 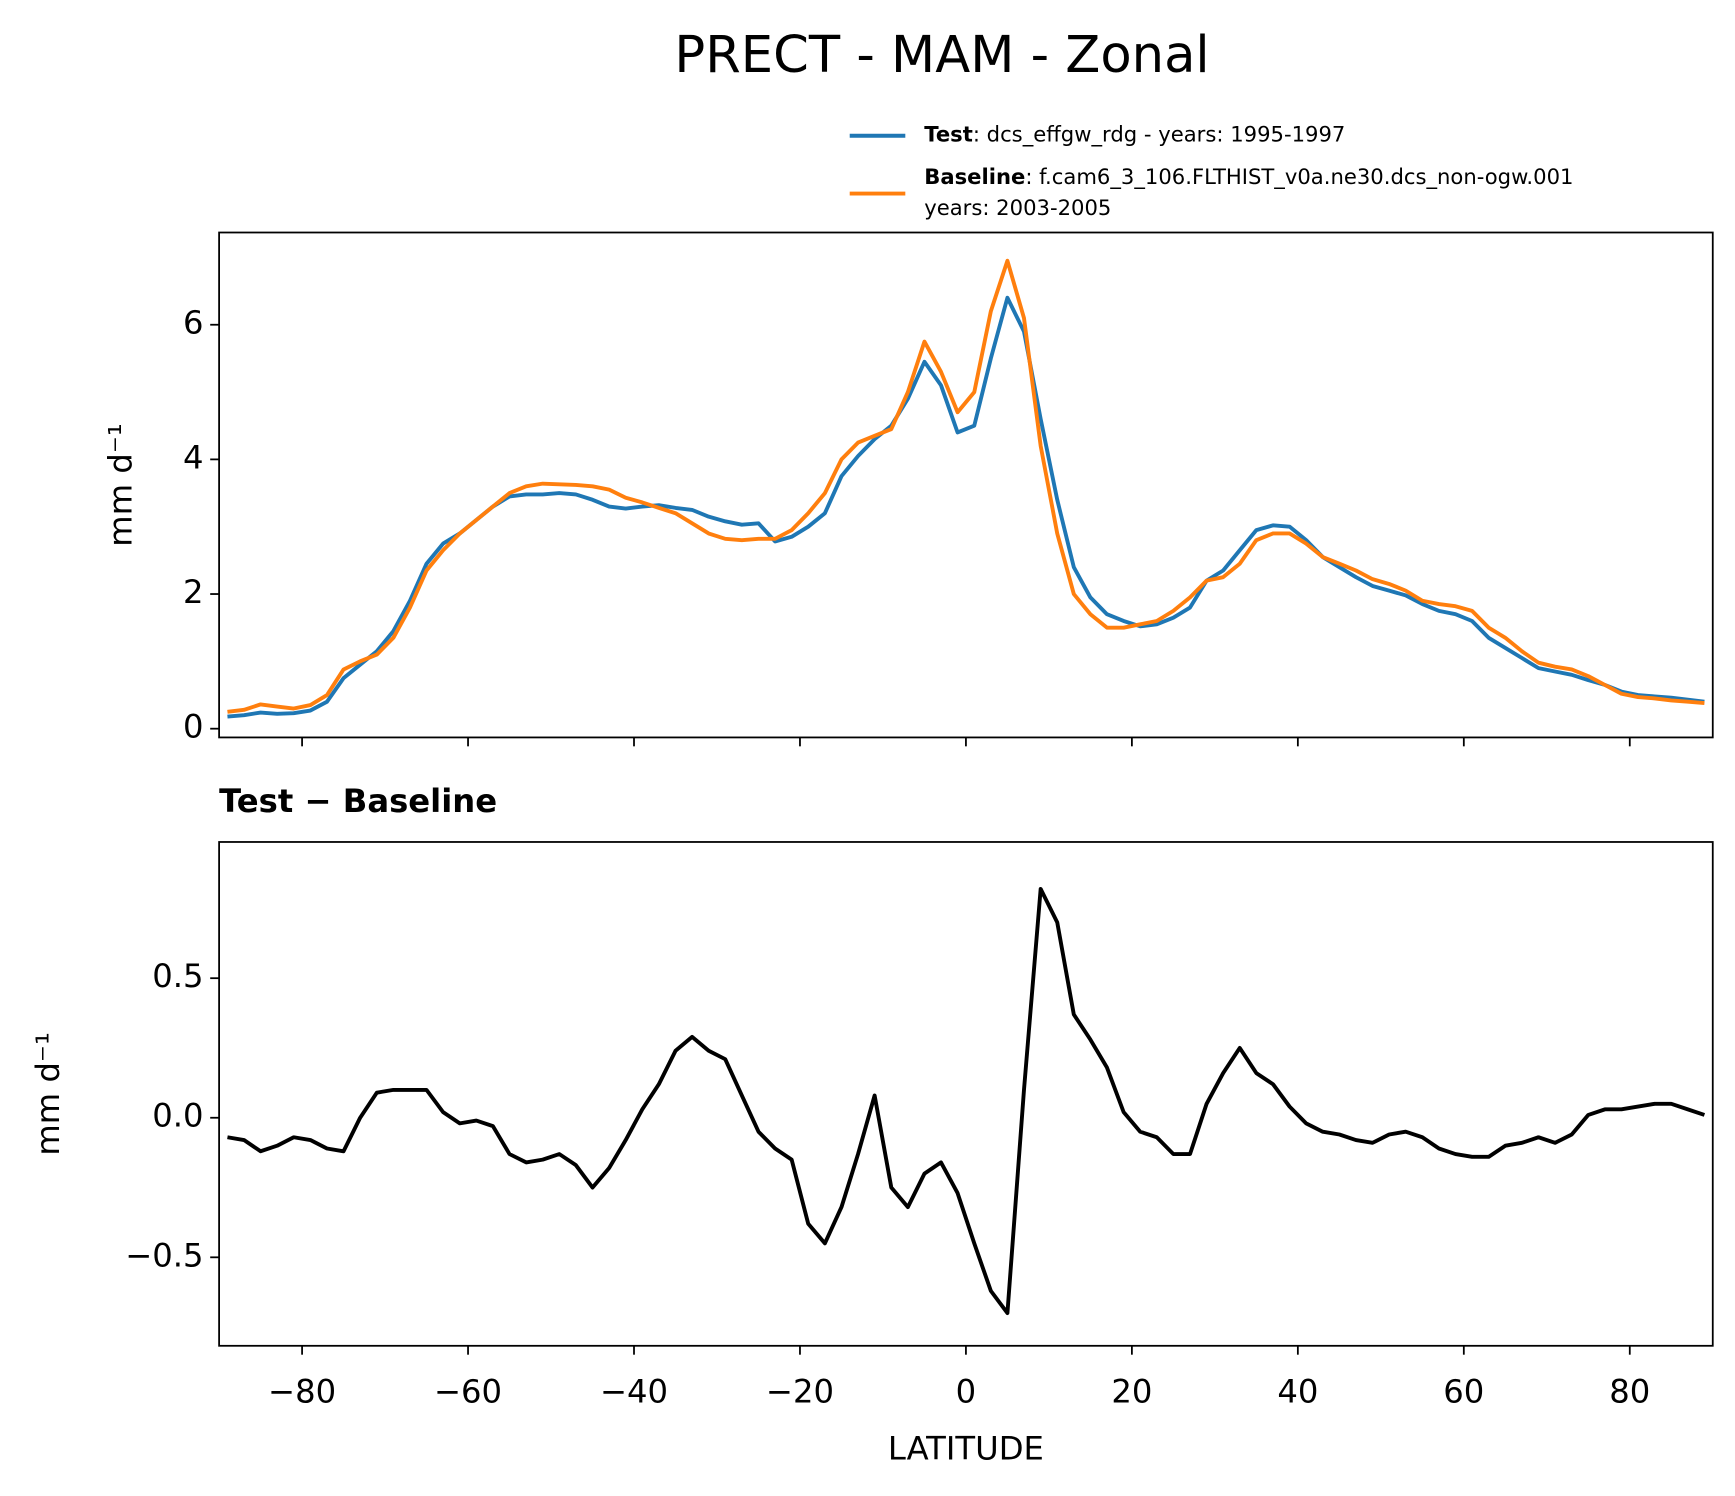 I want to click on x-tick-label: −40, so click(x=634, y=1392).